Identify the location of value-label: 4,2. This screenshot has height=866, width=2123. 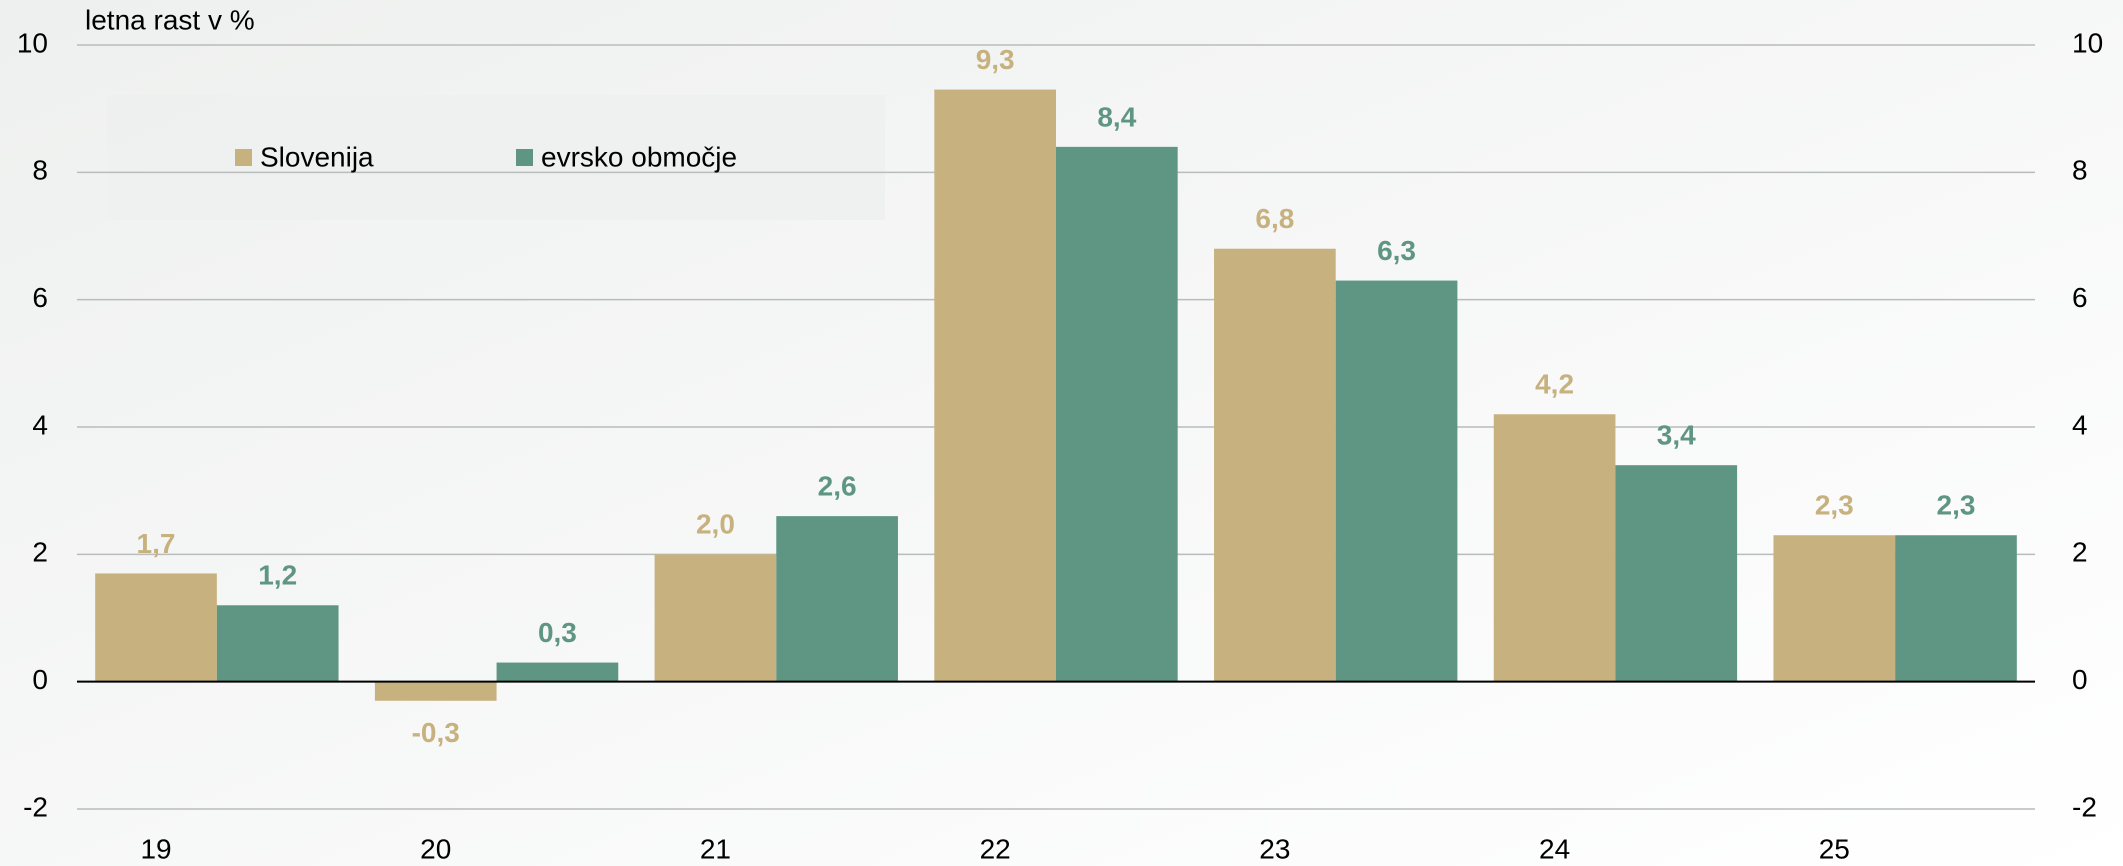
(1554, 384).